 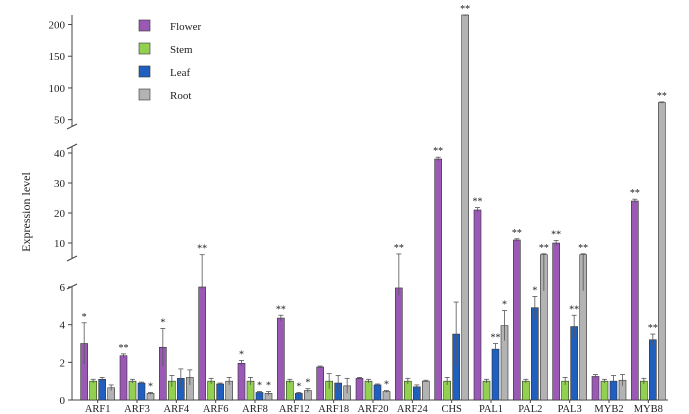 I want to click on bar-flower-arf18, so click(x=320, y=383).